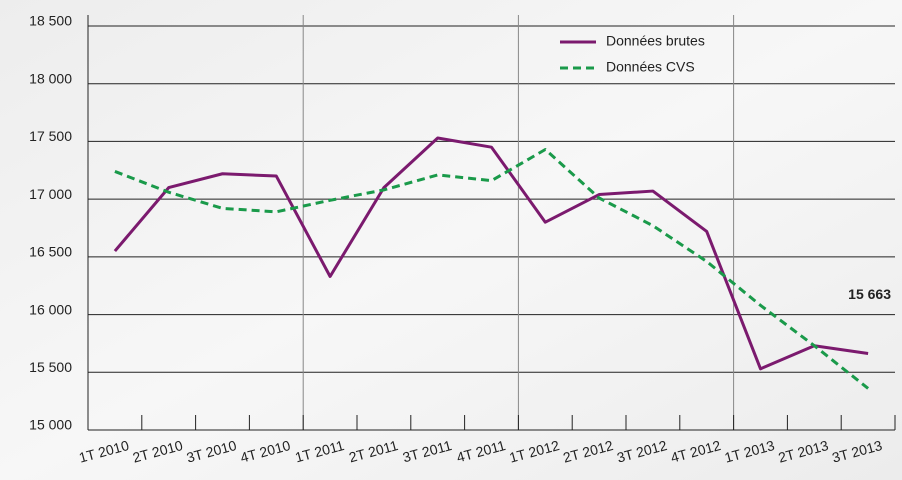 The image size is (902, 480). What do you see at coordinates (50, 78) in the screenshot?
I see `y-tick-label: 18 000` at bounding box center [50, 78].